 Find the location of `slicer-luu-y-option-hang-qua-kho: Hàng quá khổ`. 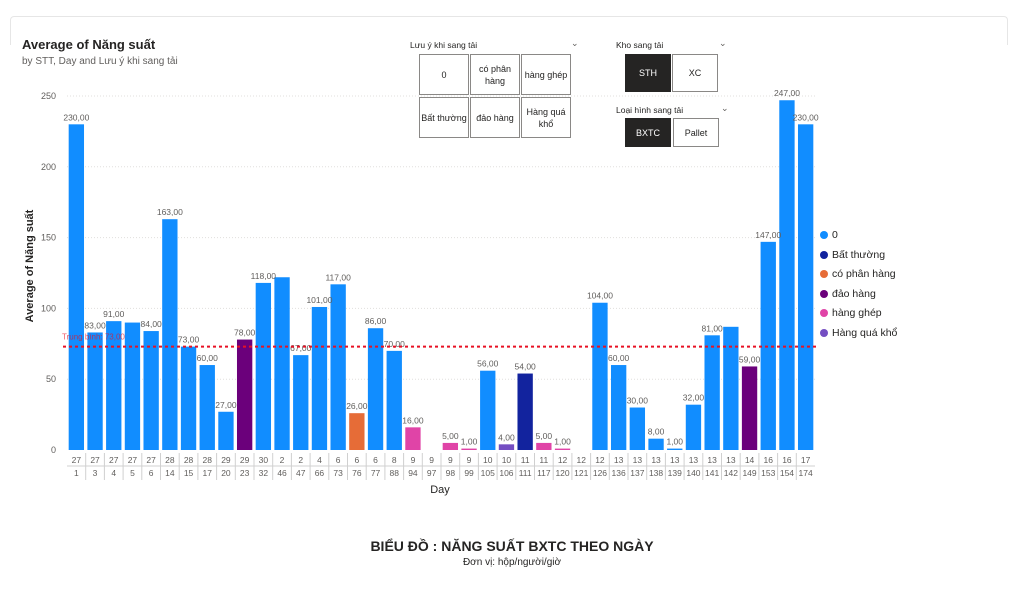

slicer-luu-y-option-hang-qua-kho: Hàng quá khổ is located at coordinates (546, 117).